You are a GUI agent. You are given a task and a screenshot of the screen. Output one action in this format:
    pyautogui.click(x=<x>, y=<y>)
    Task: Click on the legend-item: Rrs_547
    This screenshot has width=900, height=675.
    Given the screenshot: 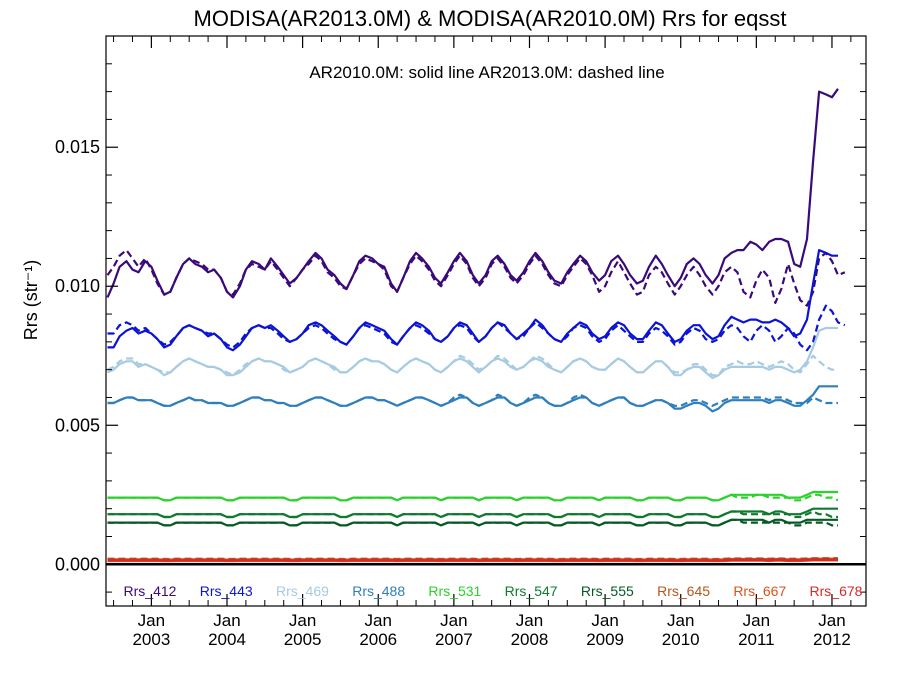 What is the action you would take?
    pyautogui.click(x=531, y=591)
    